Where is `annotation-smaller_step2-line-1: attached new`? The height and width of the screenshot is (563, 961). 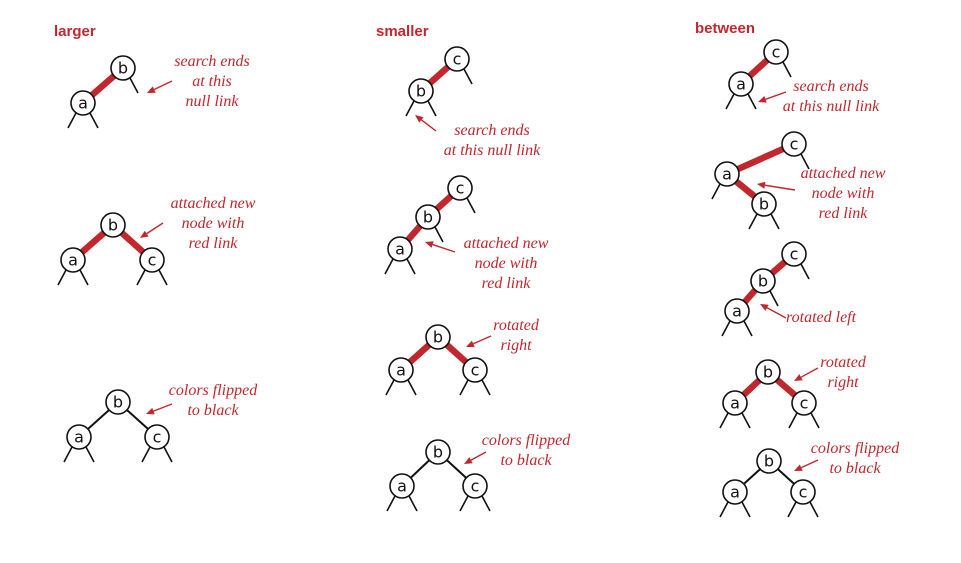 annotation-smaller_step2-line-1: attached new is located at coordinates (506, 243).